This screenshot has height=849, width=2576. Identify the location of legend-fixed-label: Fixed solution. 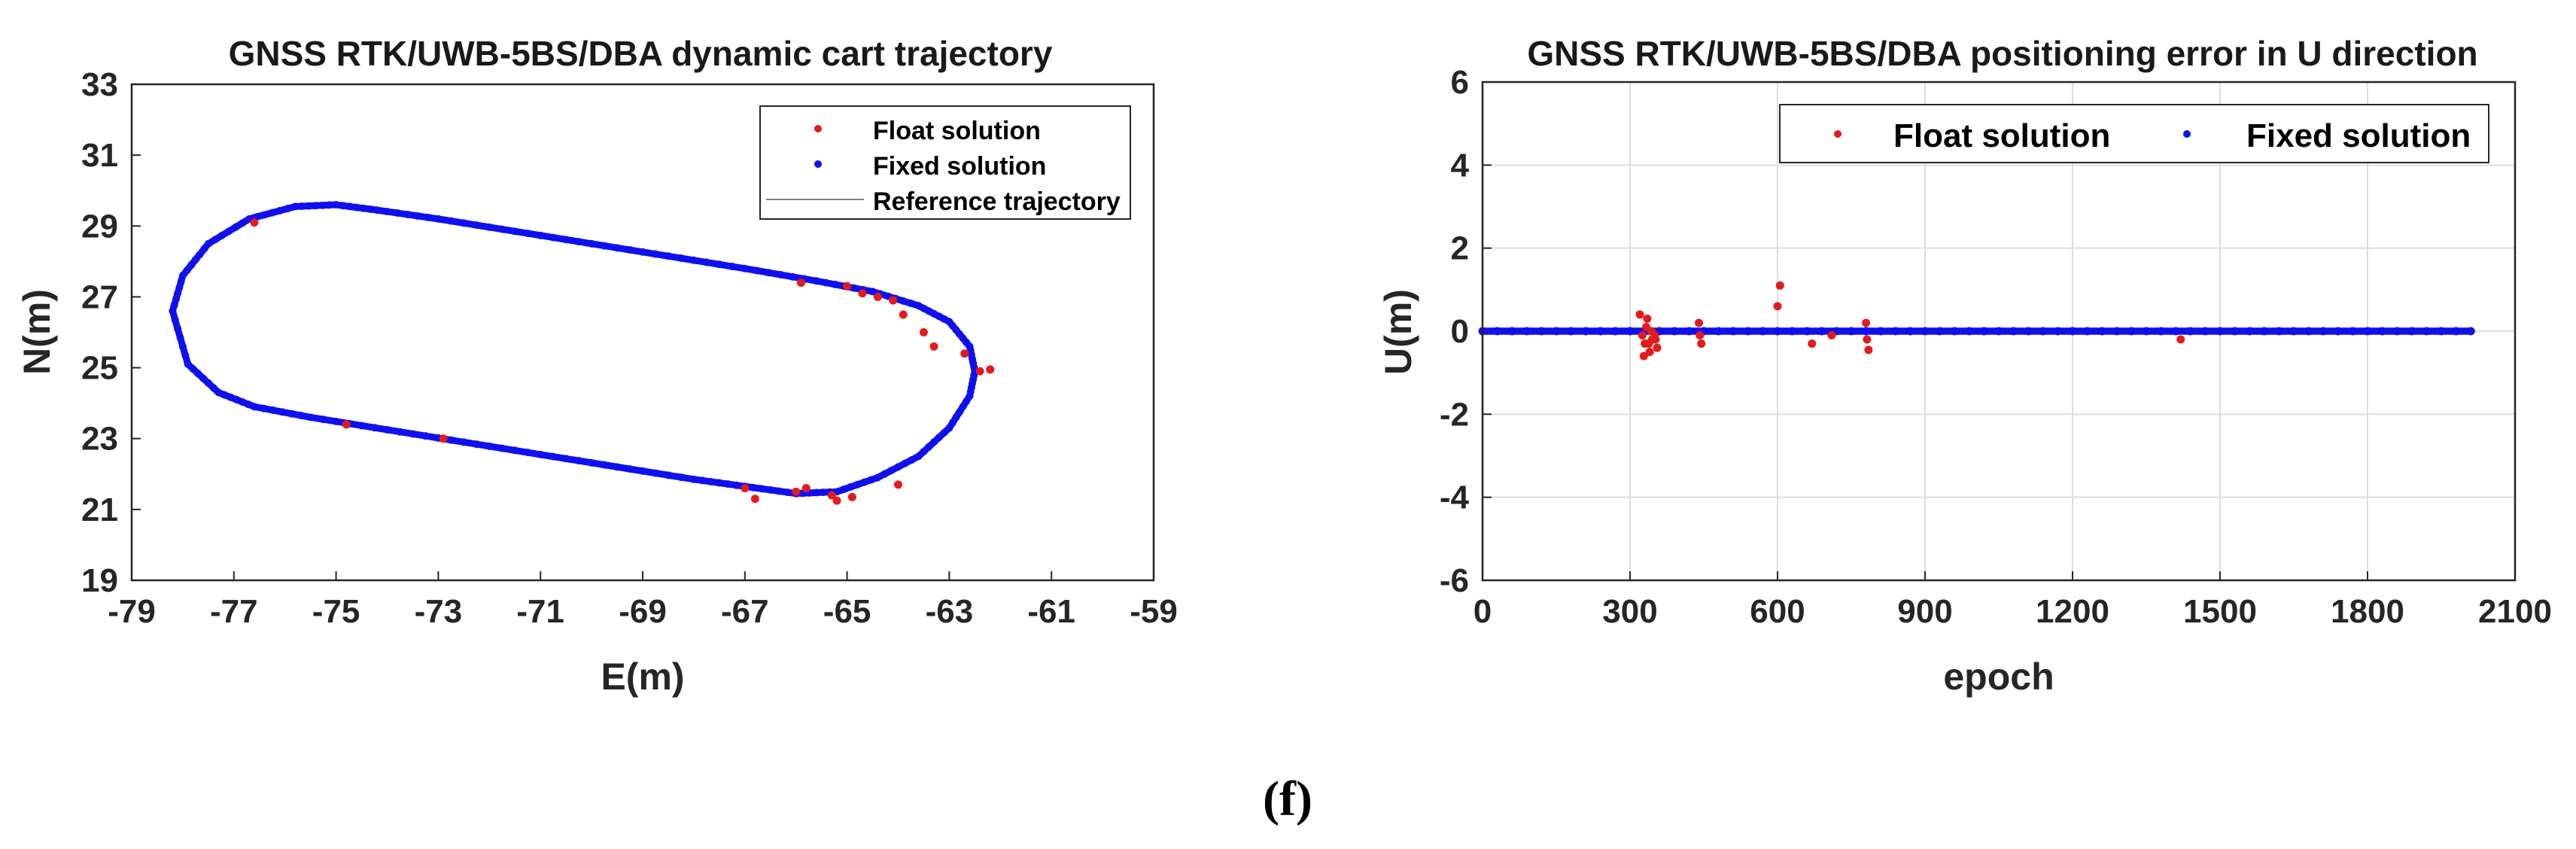
(2358, 135).